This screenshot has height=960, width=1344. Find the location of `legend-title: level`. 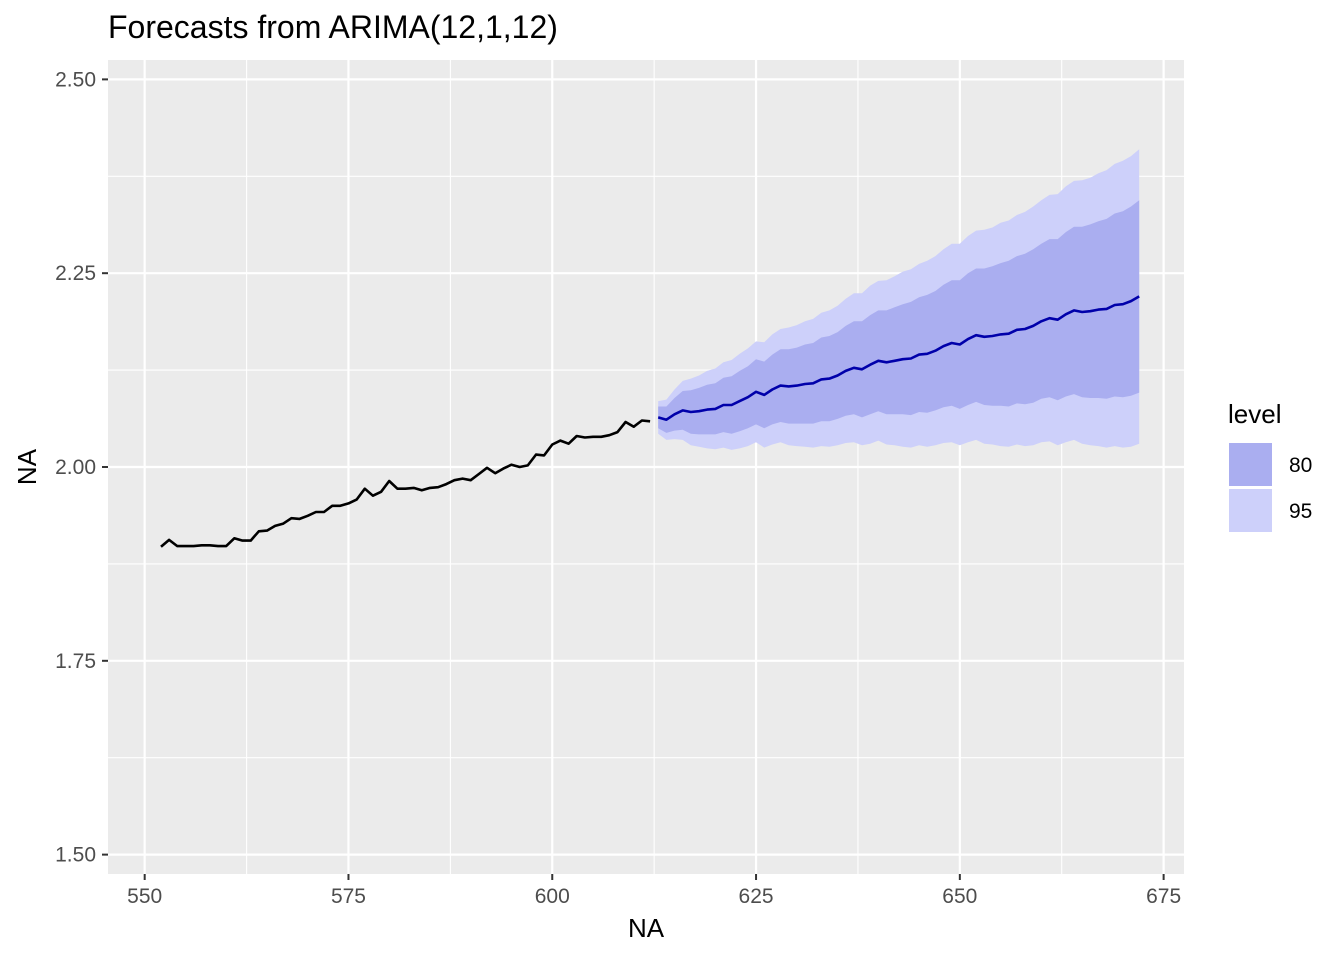

legend-title: level is located at coordinates (1254, 414).